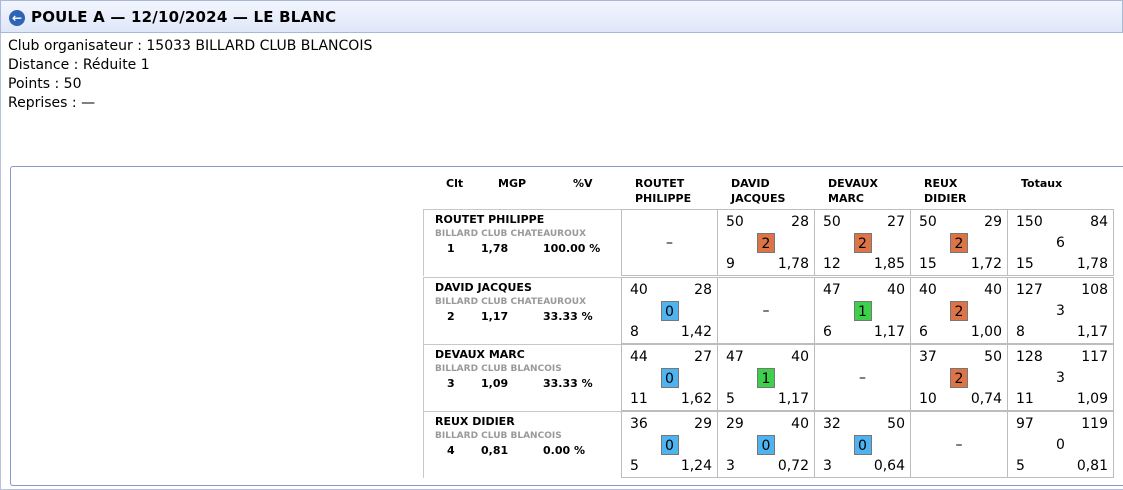 The width and height of the screenshot is (1123, 490). I want to click on opponent-points: 29, so click(703, 424).